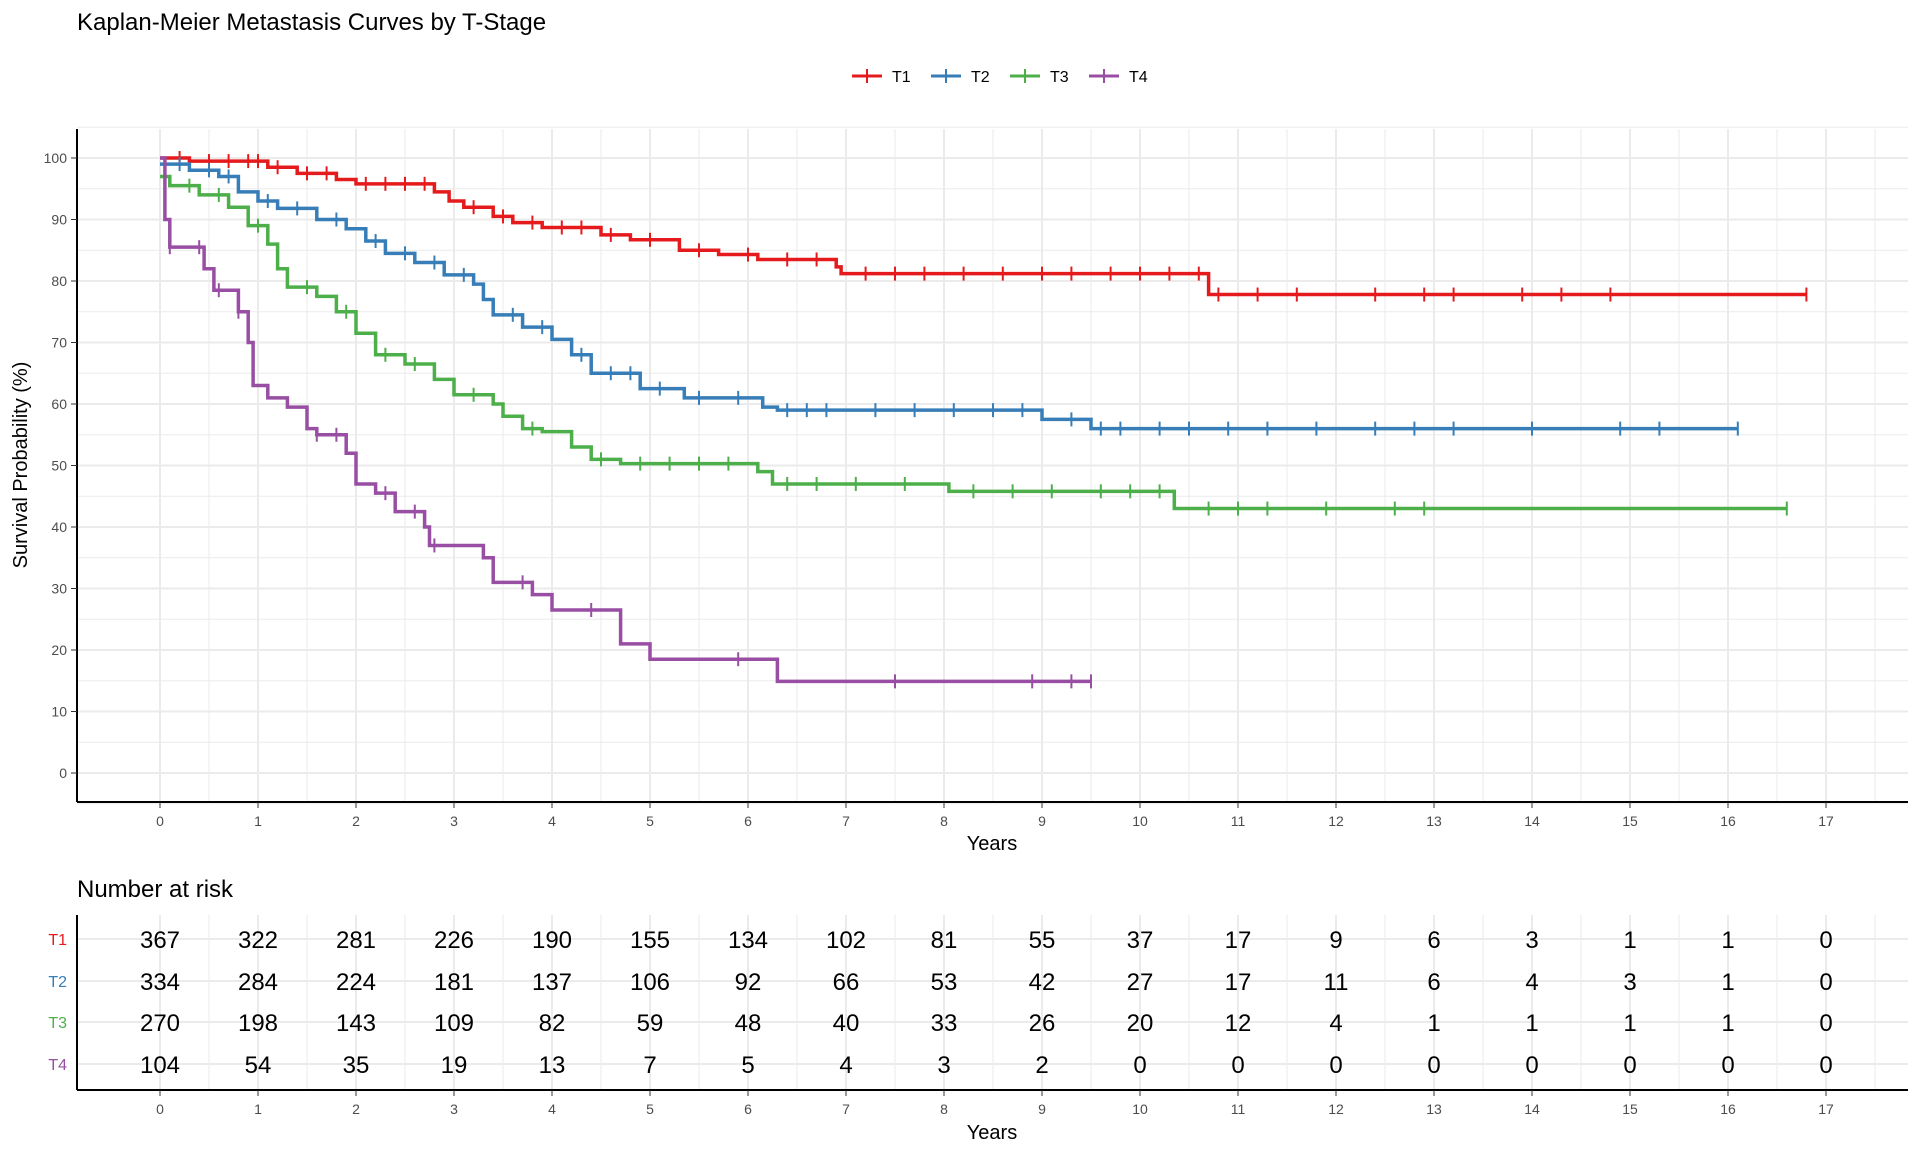 Image resolution: width=1920 pixels, height=1155 pixels. Describe the element at coordinates (1041, 1065) in the screenshot. I see `risk-count: 2` at that location.